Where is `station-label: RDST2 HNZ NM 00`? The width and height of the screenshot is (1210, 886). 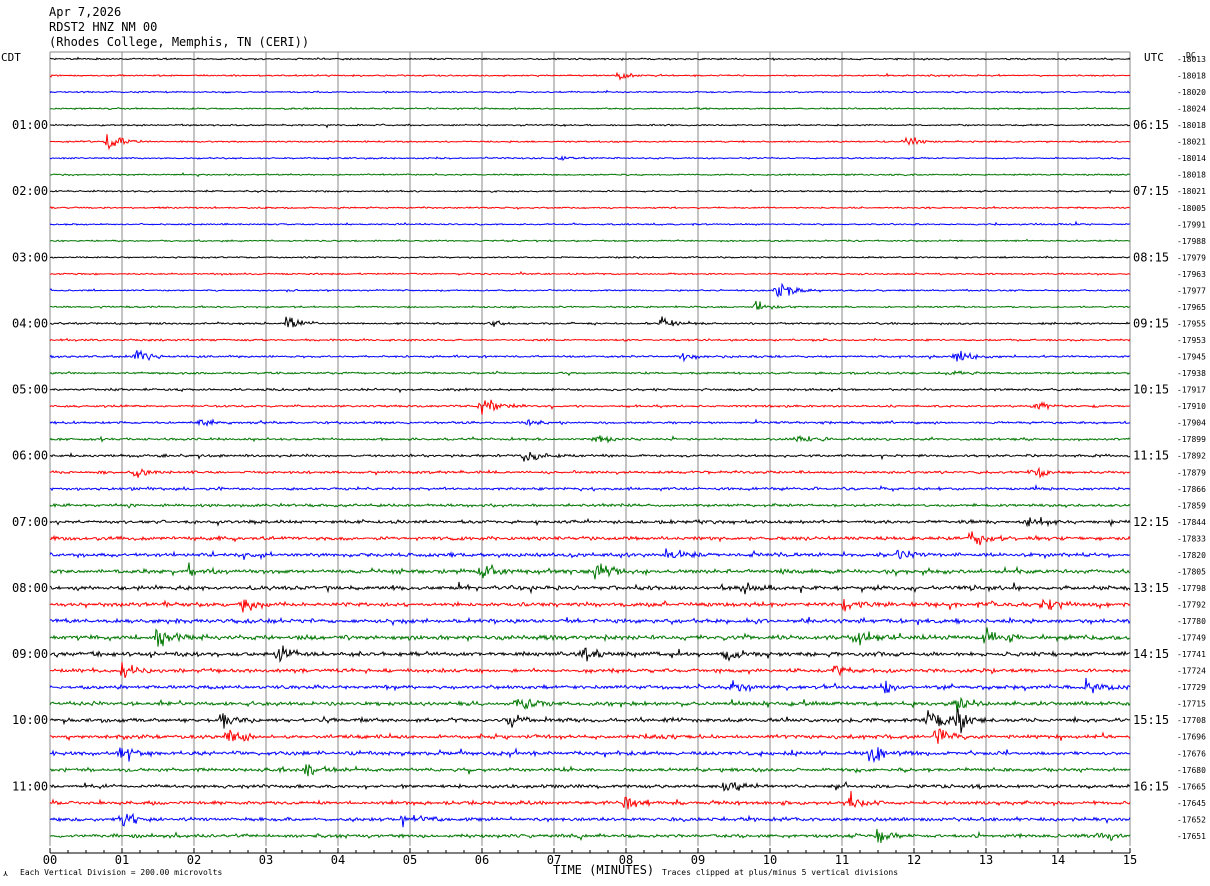 station-label: RDST2 HNZ NM 00 is located at coordinates (103, 27).